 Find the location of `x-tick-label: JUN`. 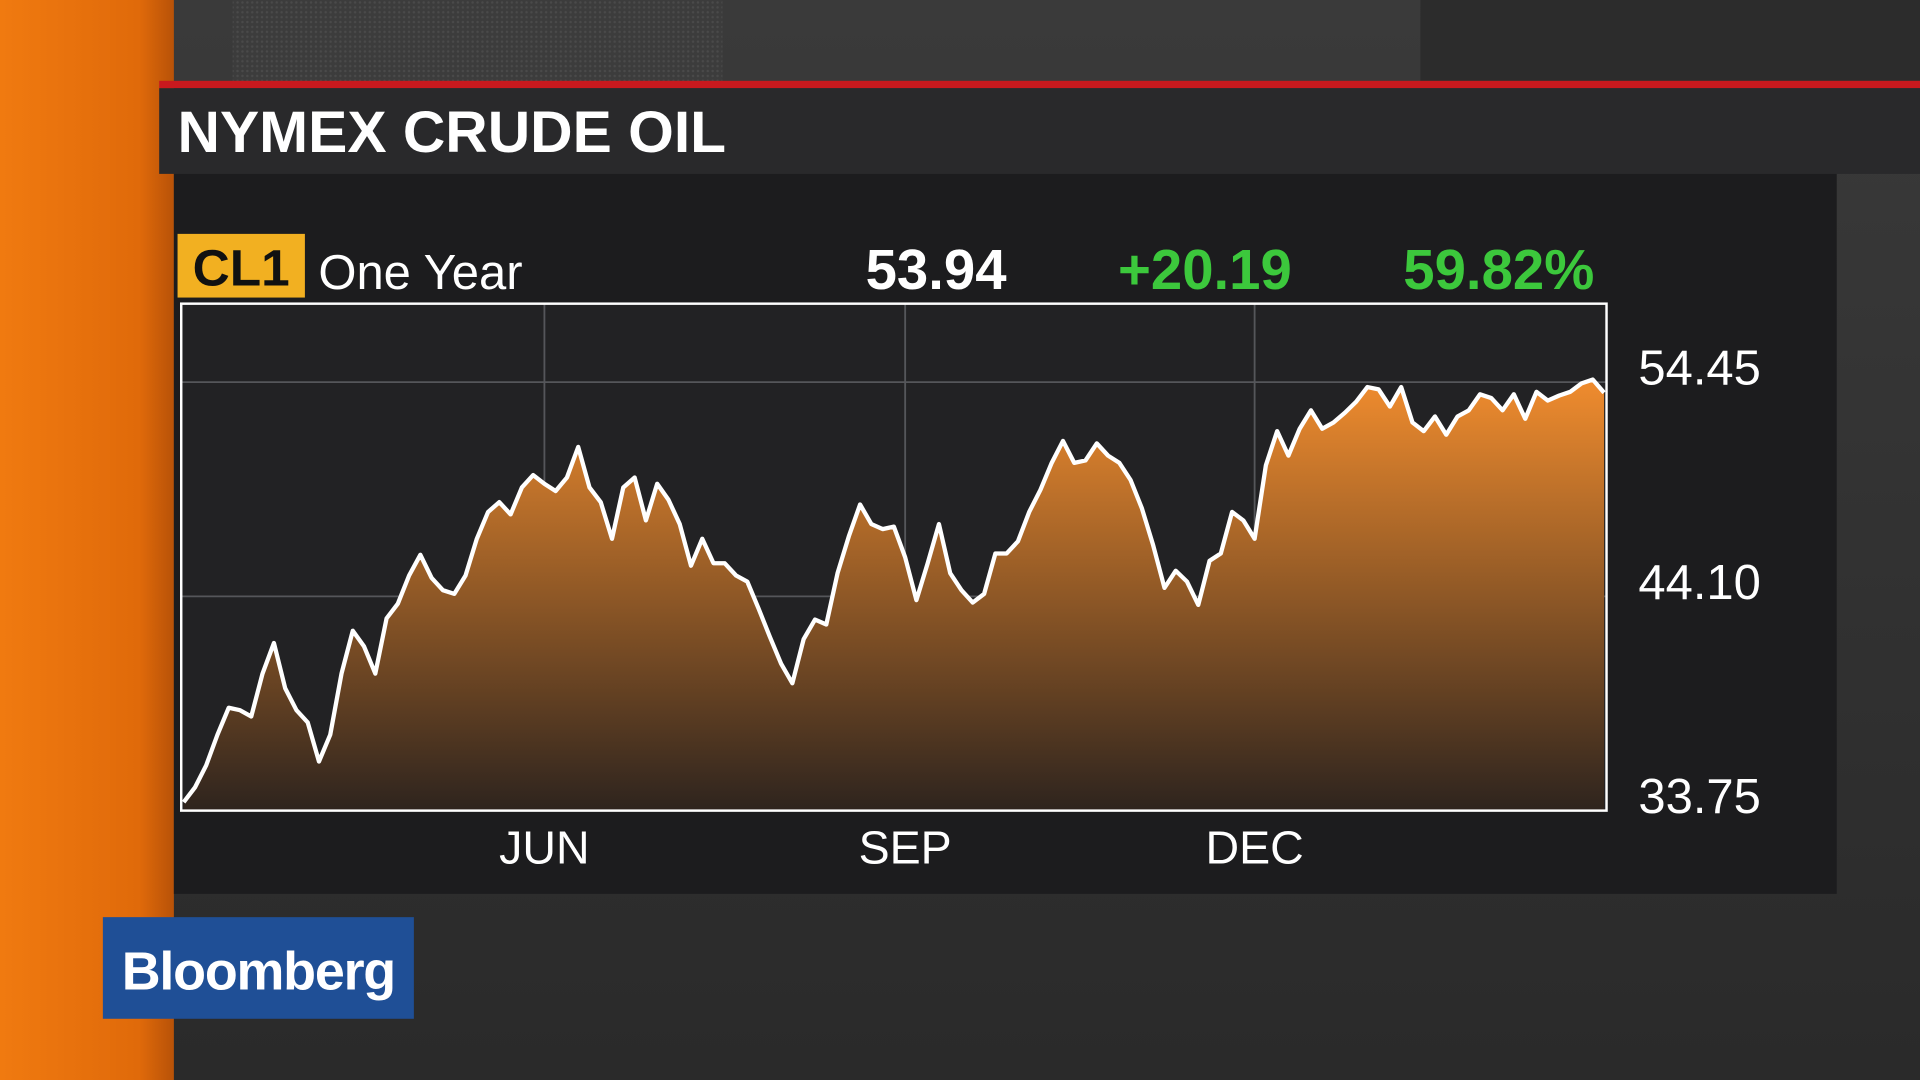

x-tick-label: JUN is located at coordinates (544, 847).